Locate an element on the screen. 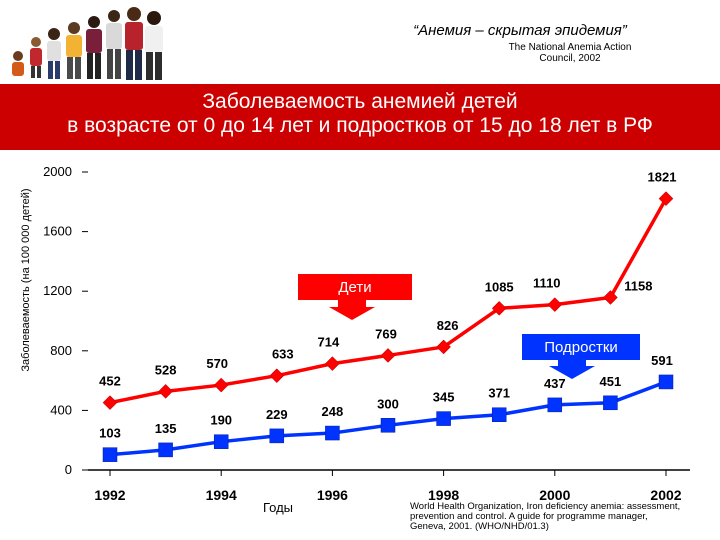 Image resolution: width=720 pixels, height=540 pixels. council-citation: The National Anemia Action Council, 2002 is located at coordinates (570, 53).